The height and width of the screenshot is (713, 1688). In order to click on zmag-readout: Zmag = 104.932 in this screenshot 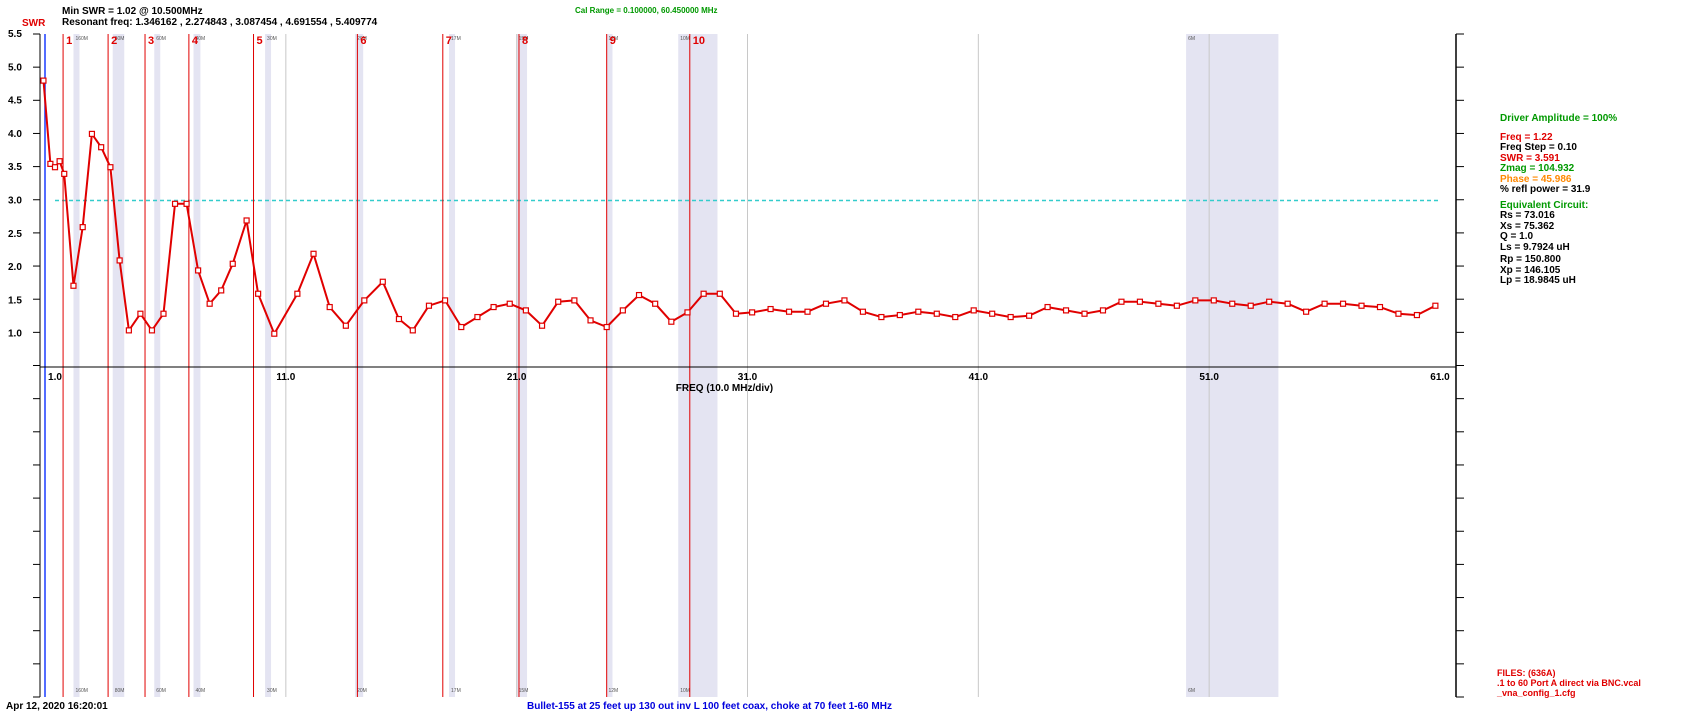, I will do `click(1537, 168)`.